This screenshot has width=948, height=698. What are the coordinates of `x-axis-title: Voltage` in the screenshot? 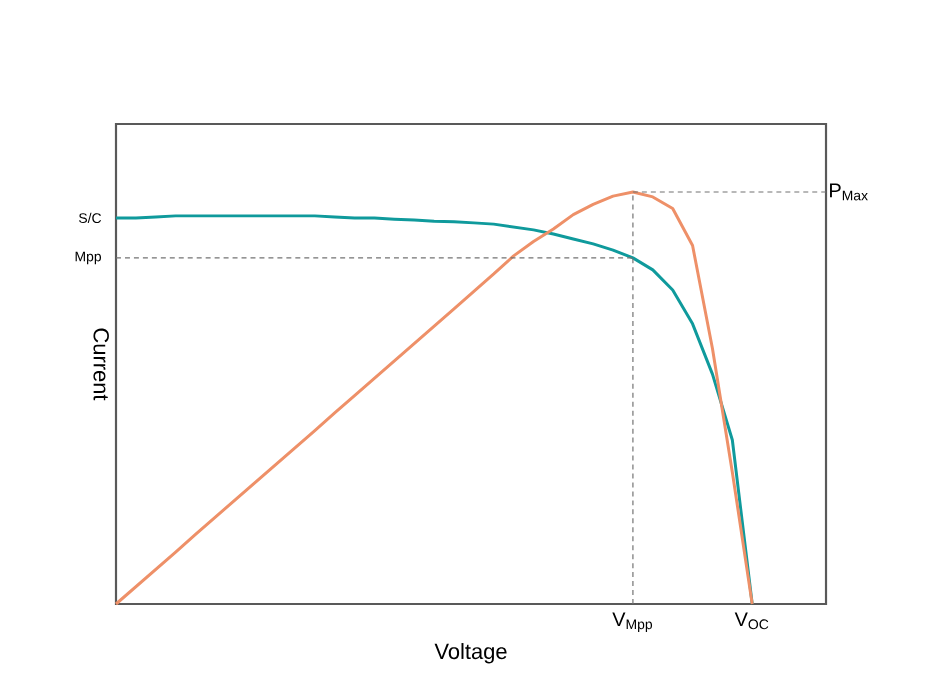 It's located at (470, 653).